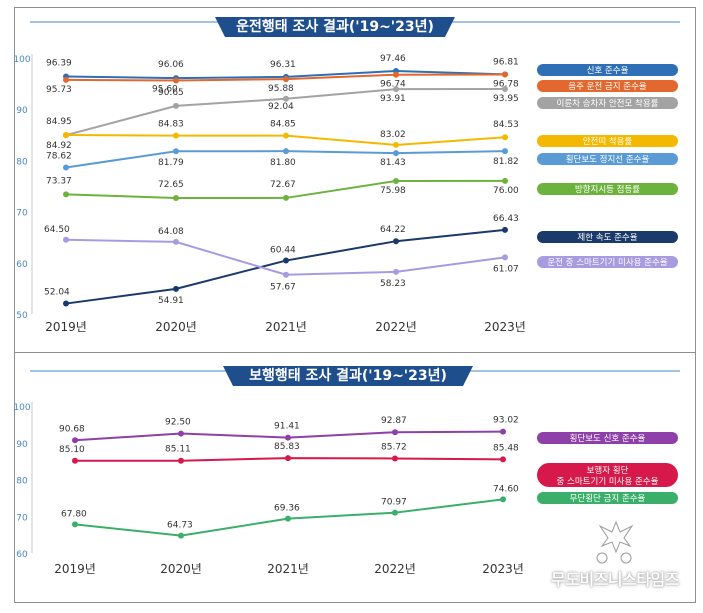 The height and width of the screenshot is (613, 703). I want to click on chart-title: 보행행태 조사 결과('19~'23년), so click(348, 375).